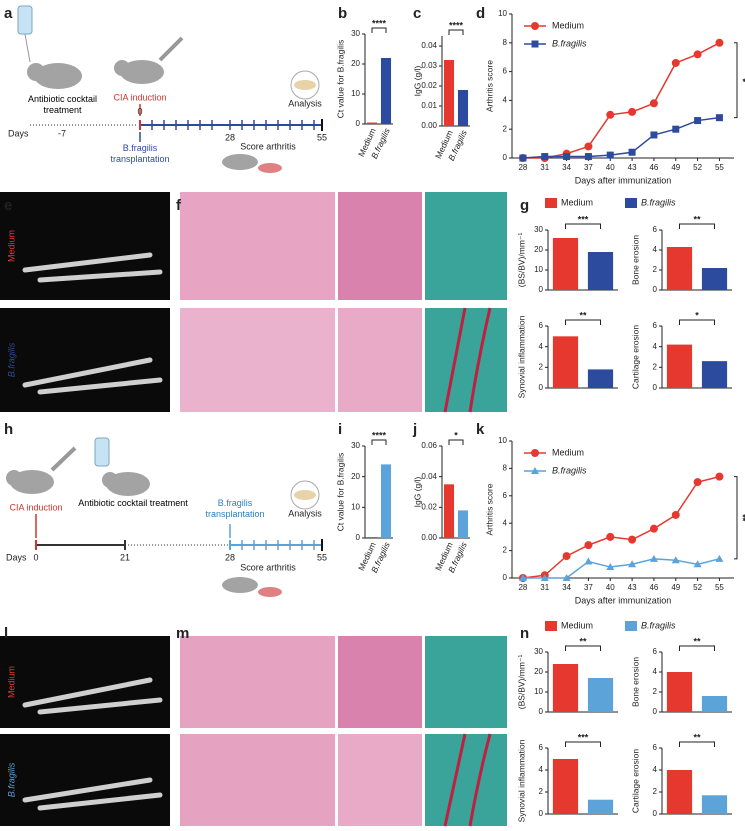  Describe the element at coordinates (230, 557) in the screenshot. I see `day-mark: 28` at that location.